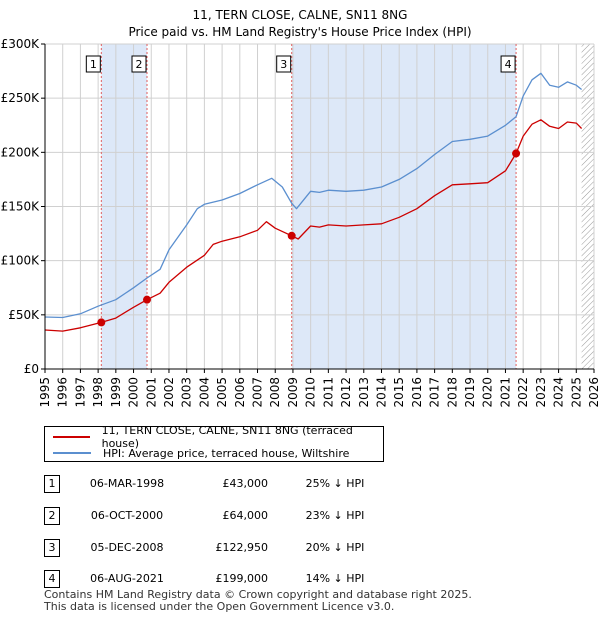  Describe the element at coordinates (204, 392) in the screenshot. I see `x-tick-label: 2004` at that location.